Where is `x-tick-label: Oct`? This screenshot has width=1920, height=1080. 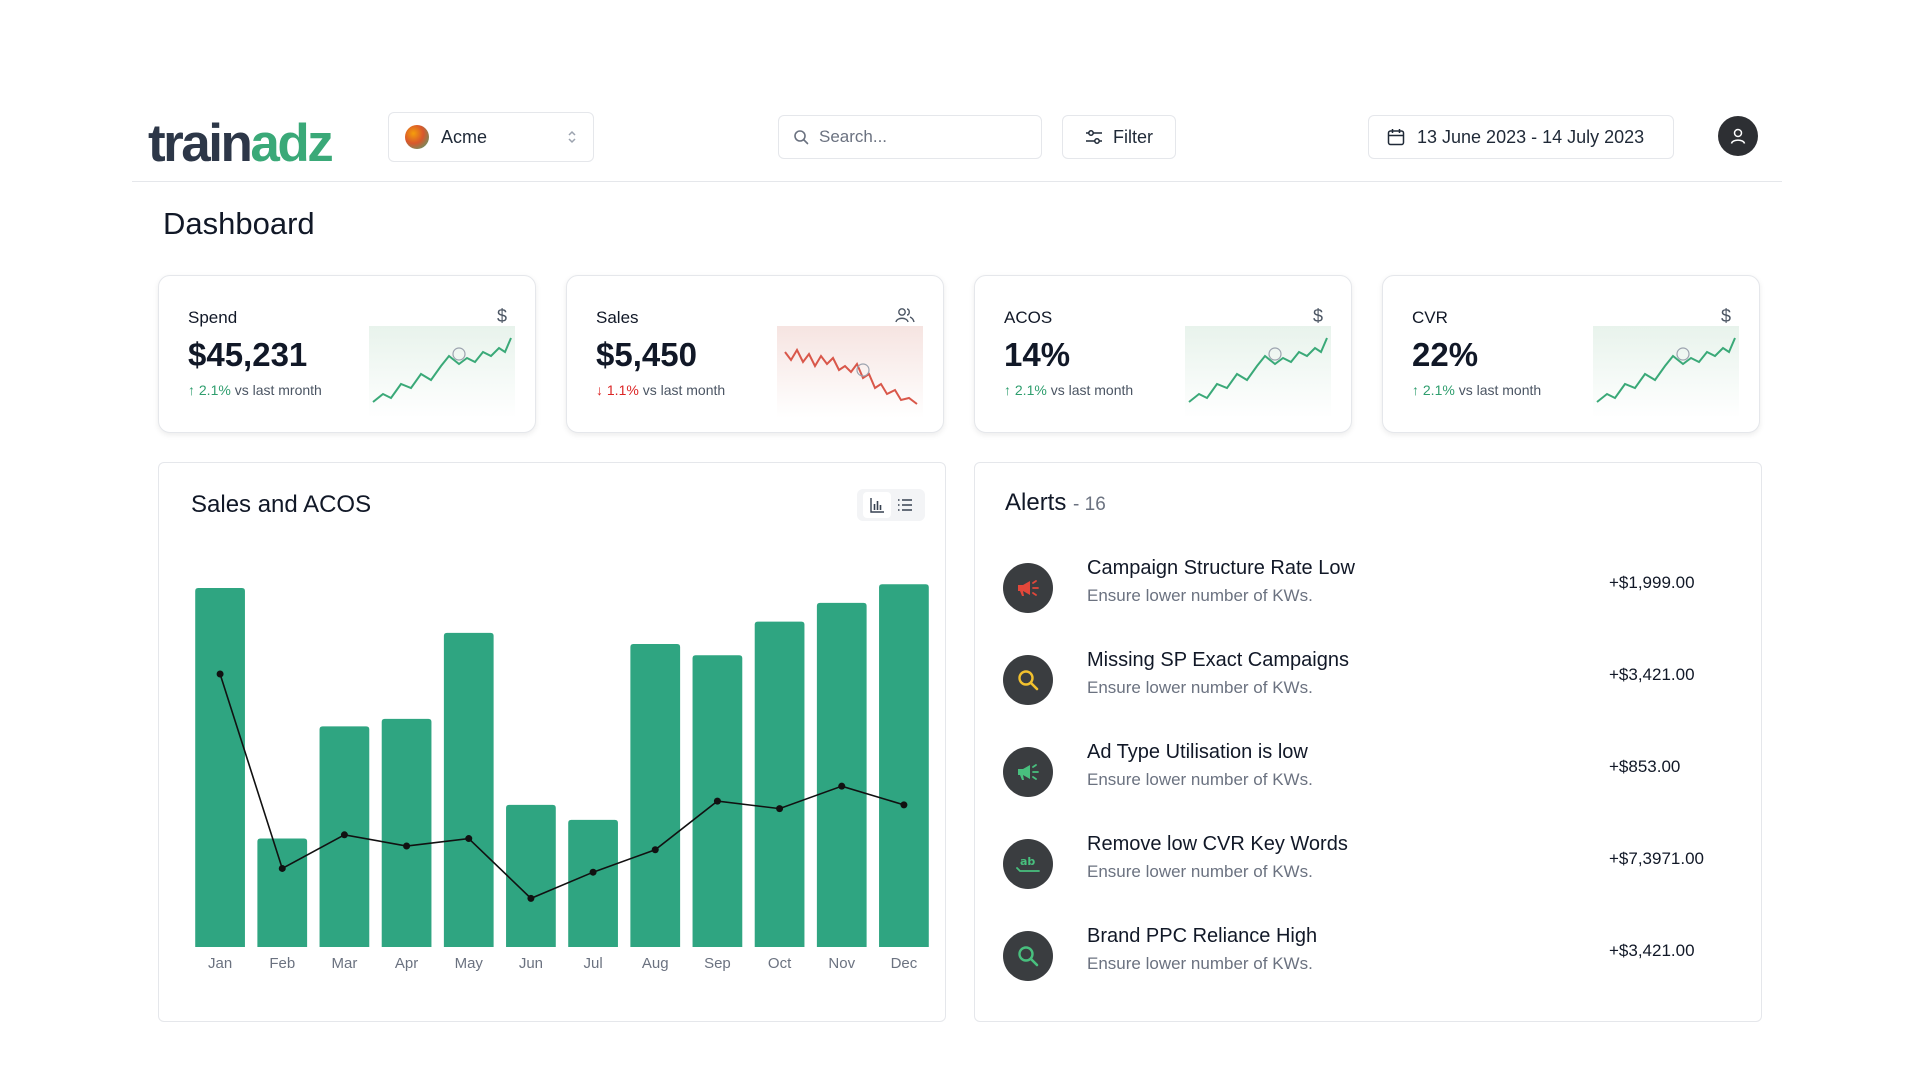 x-tick-label: Oct is located at coordinates (780, 963).